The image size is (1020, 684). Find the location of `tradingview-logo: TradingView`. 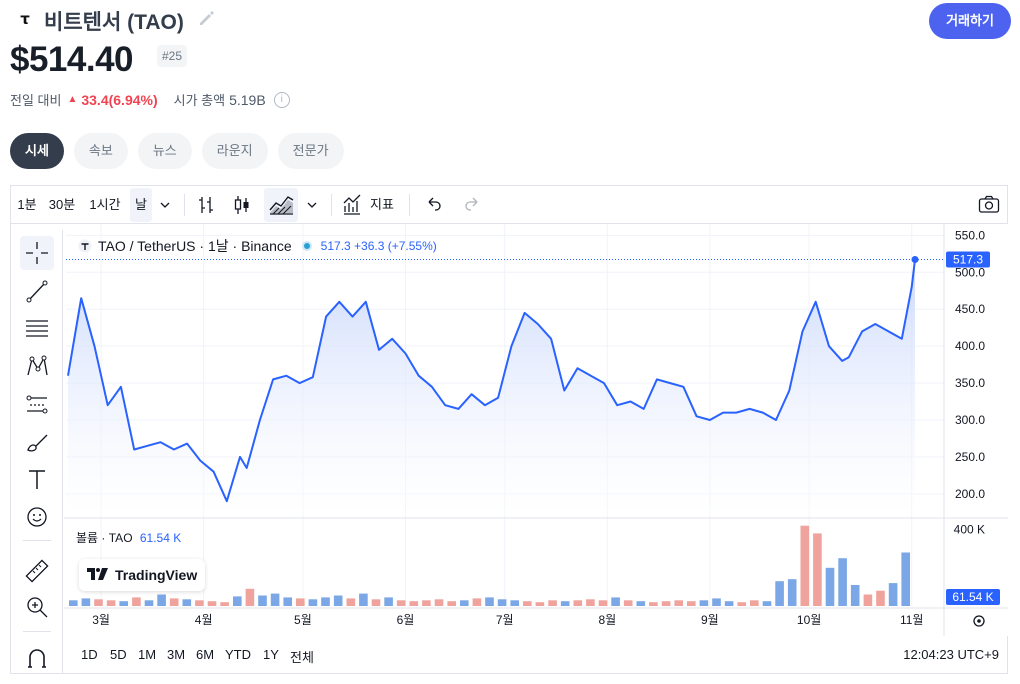

tradingview-logo: TradingView is located at coordinates (142, 575).